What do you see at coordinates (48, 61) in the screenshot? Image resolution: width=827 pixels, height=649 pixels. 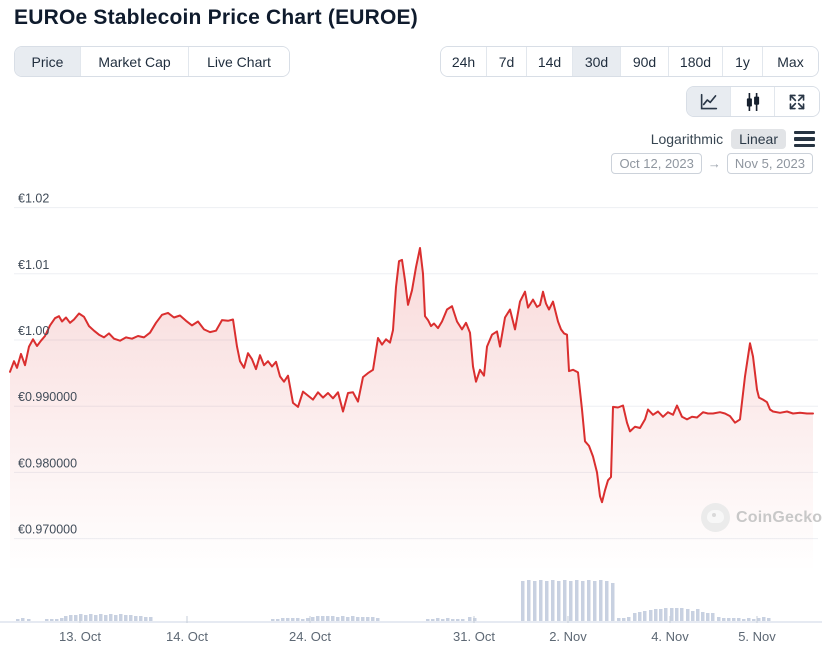 I see `tab-price: Price` at bounding box center [48, 61].